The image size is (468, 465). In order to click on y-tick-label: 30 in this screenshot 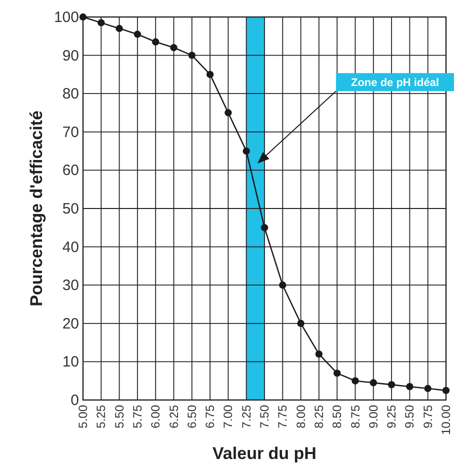, I will do `click(70, 285)`.